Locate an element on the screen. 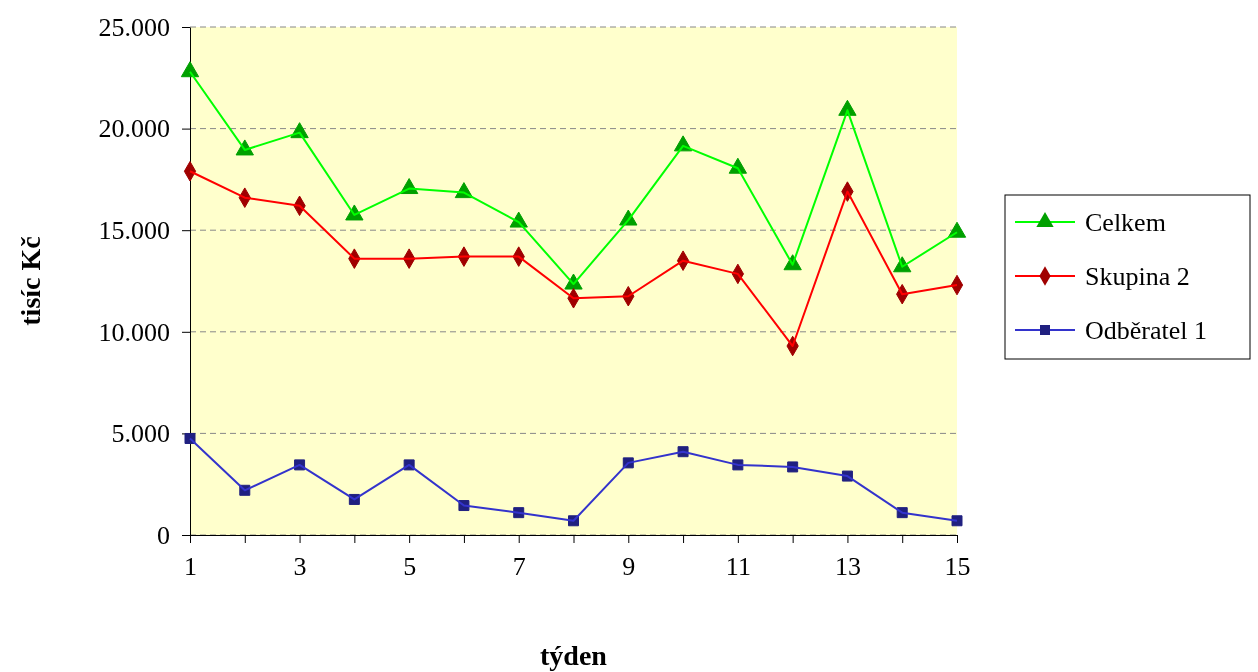 The image size is (1258, 672). x-tick-label: 7 is located at coordinates (519, 567).